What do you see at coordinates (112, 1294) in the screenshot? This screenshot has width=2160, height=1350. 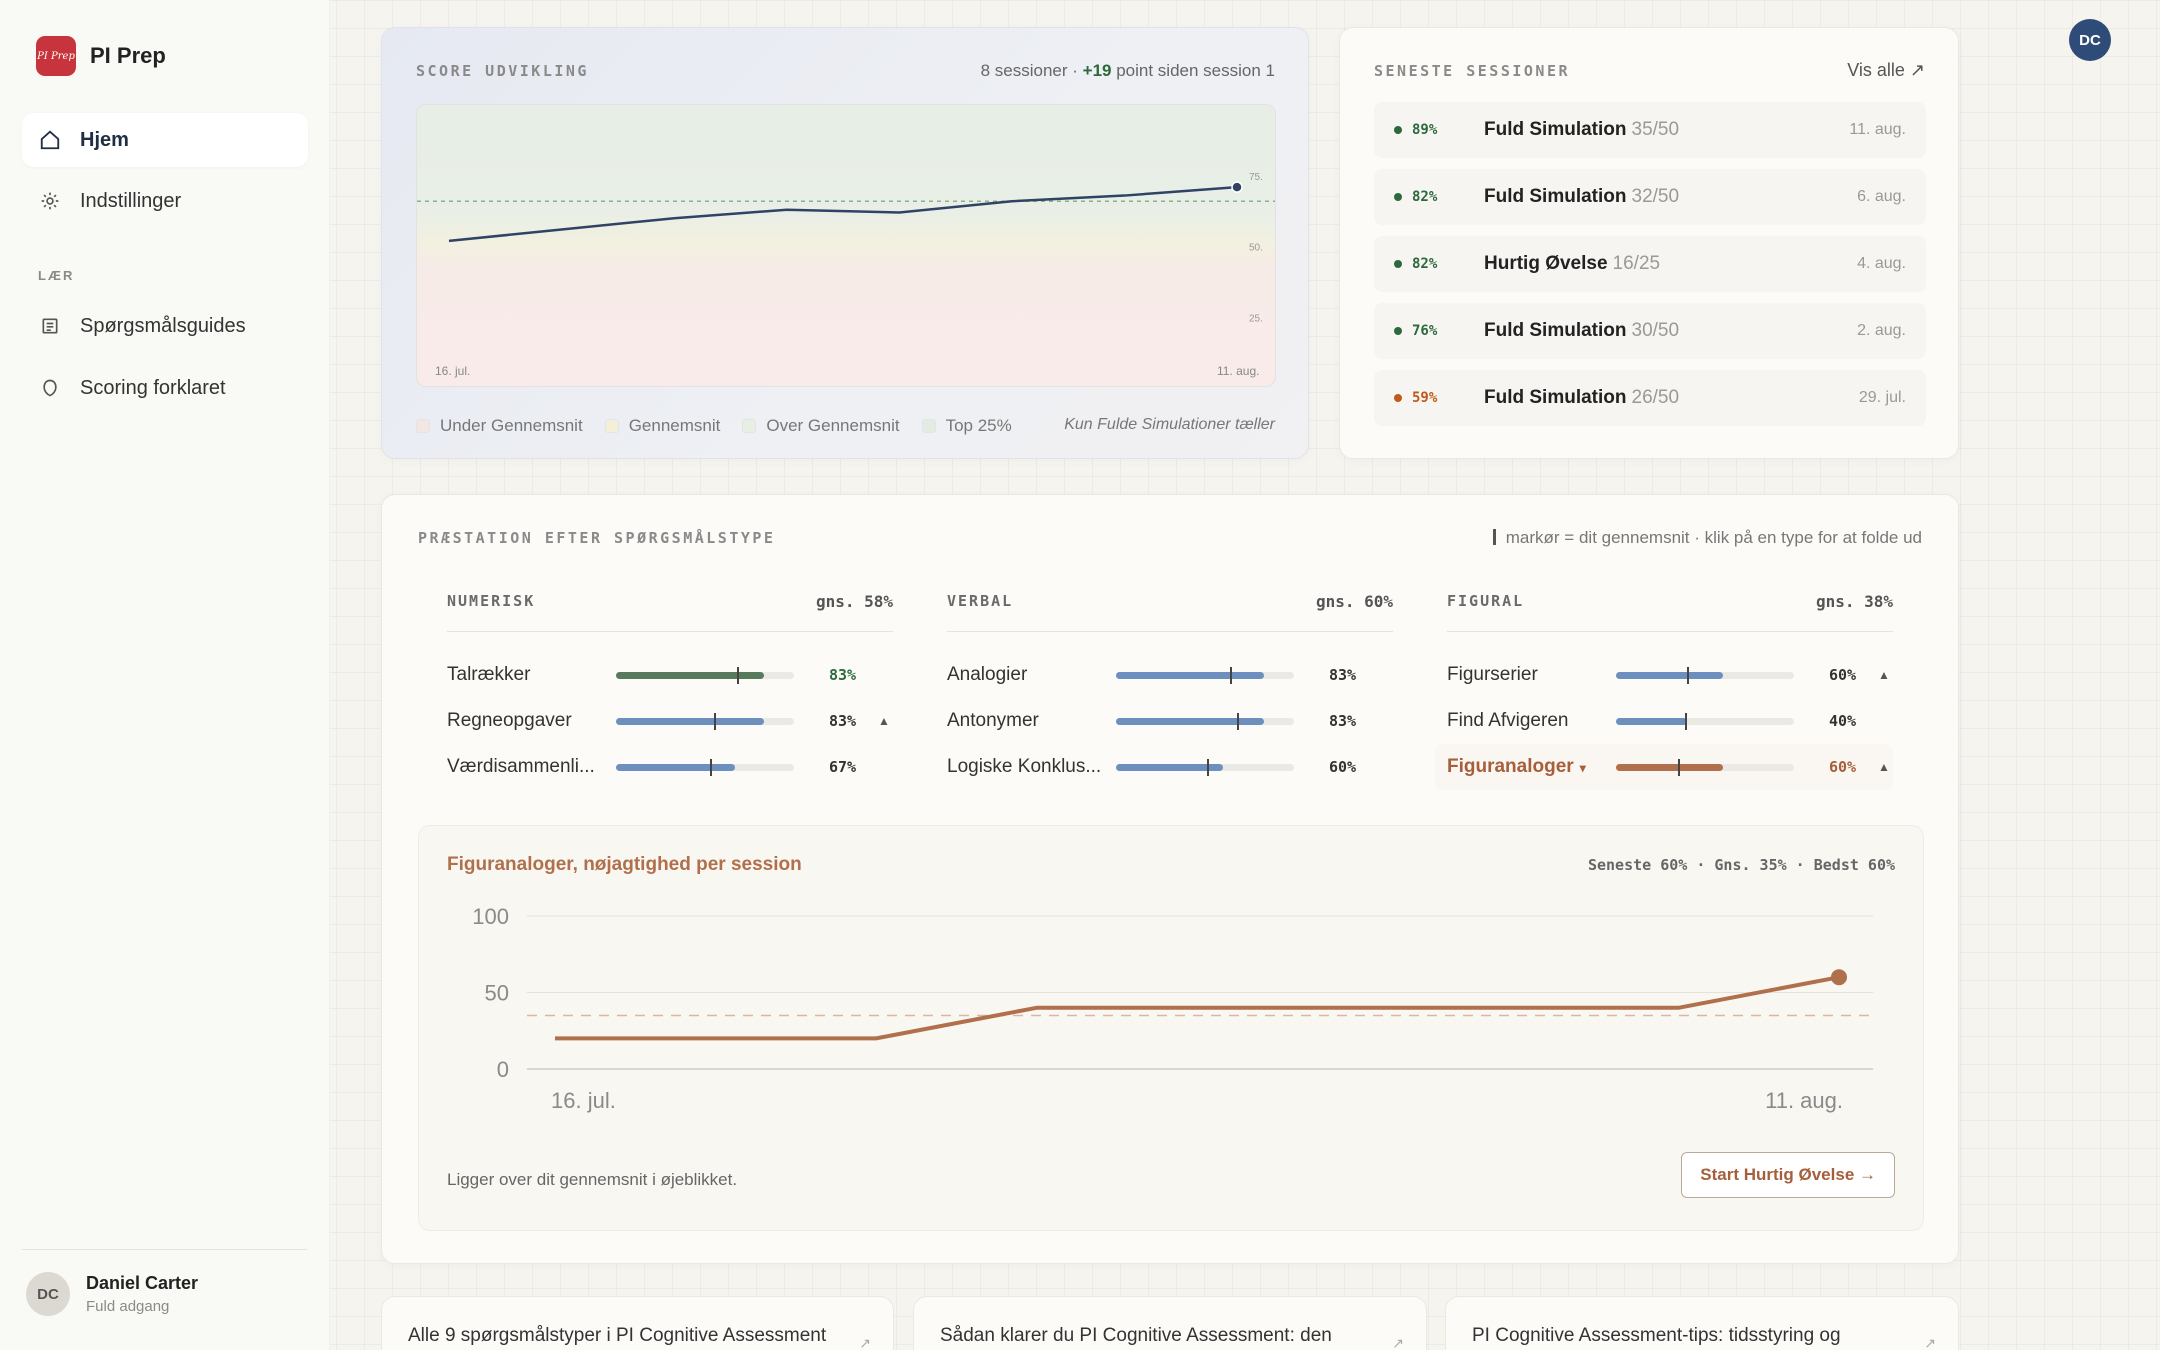 I see `user-profile: DC Daniel Carter Fuld adgang` at bounding box center [112, 1294].